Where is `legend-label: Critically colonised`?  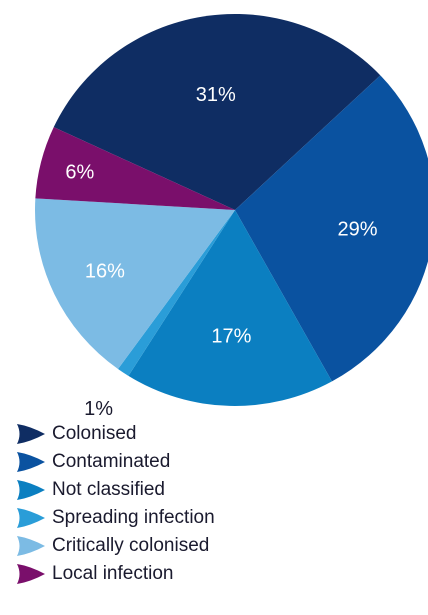 legend-label: Critically colonised is located at coordinates (131, 545).